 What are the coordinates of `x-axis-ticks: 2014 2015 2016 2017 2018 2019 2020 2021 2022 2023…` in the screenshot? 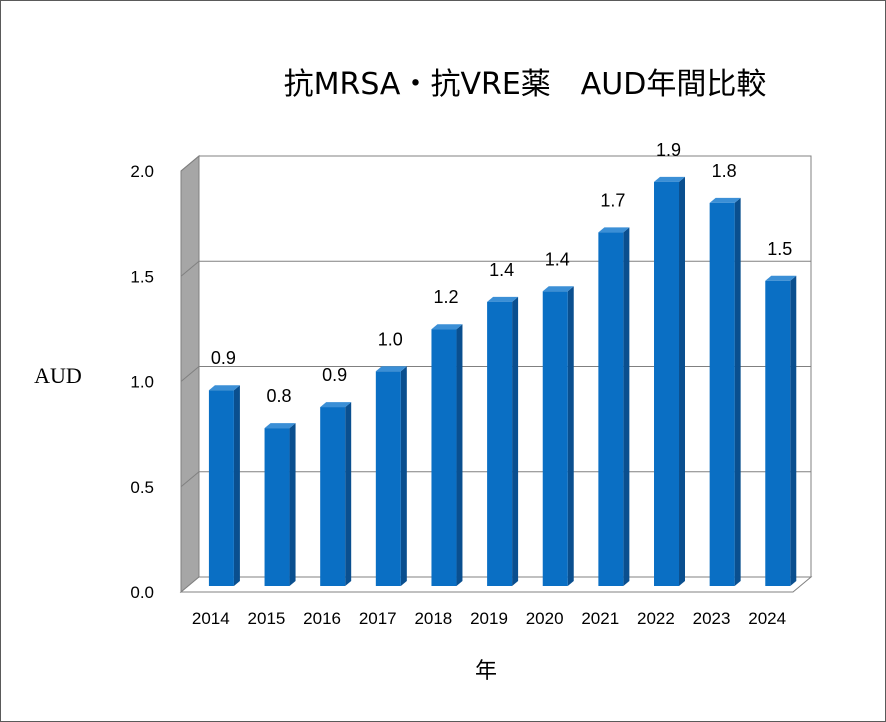 It's located at (489, 618).